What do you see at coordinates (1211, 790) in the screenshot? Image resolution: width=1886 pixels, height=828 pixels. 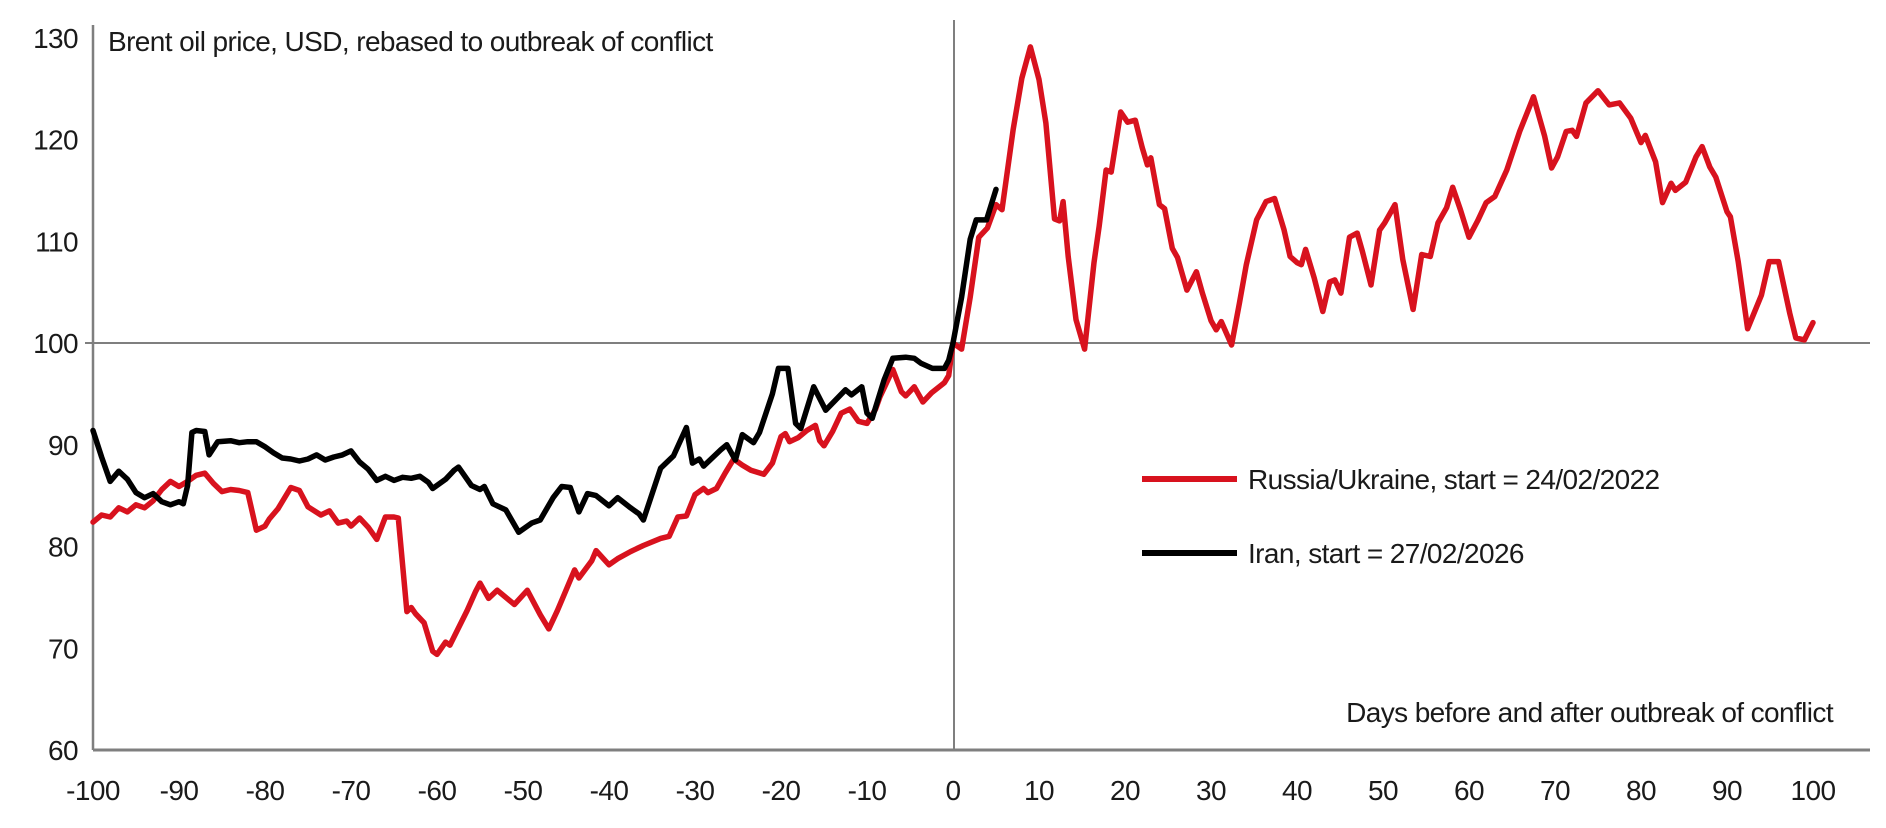 I see `x-tick-label: 30` at bounding box center [1211, 790].